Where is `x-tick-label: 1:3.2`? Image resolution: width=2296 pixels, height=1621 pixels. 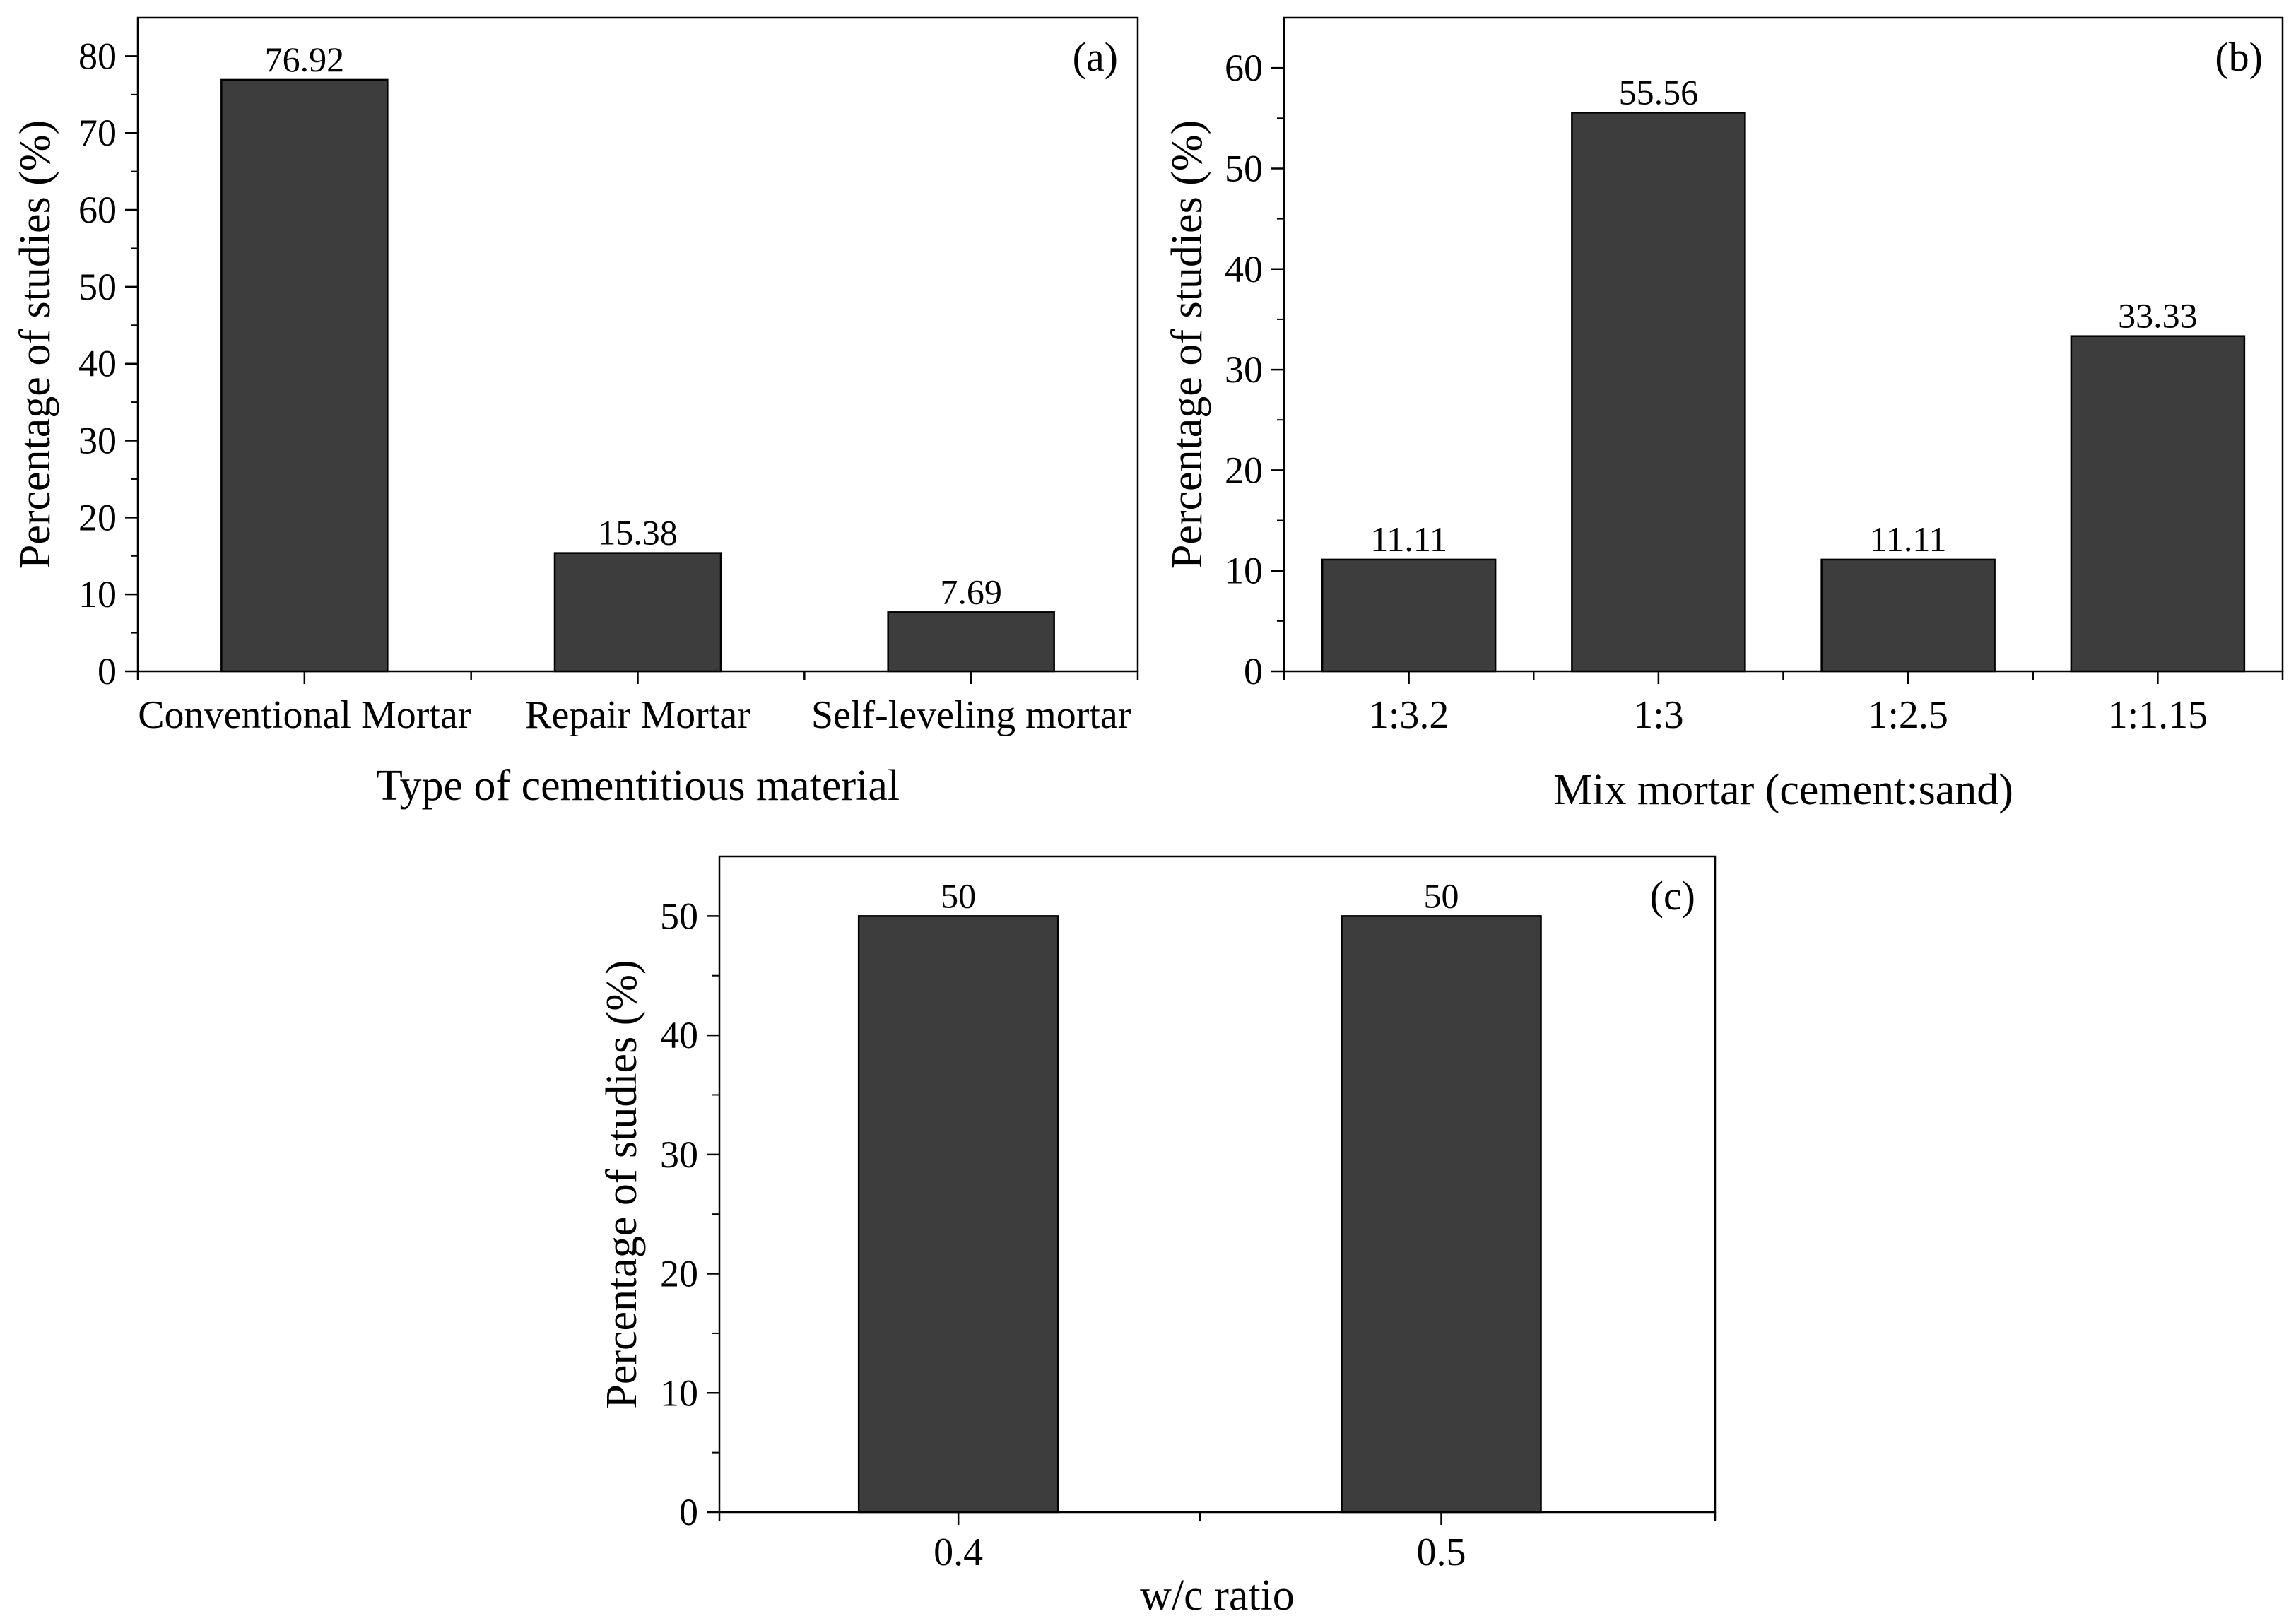 x-tick-label: 1:3.2 is located at coordinates (1409, 715).